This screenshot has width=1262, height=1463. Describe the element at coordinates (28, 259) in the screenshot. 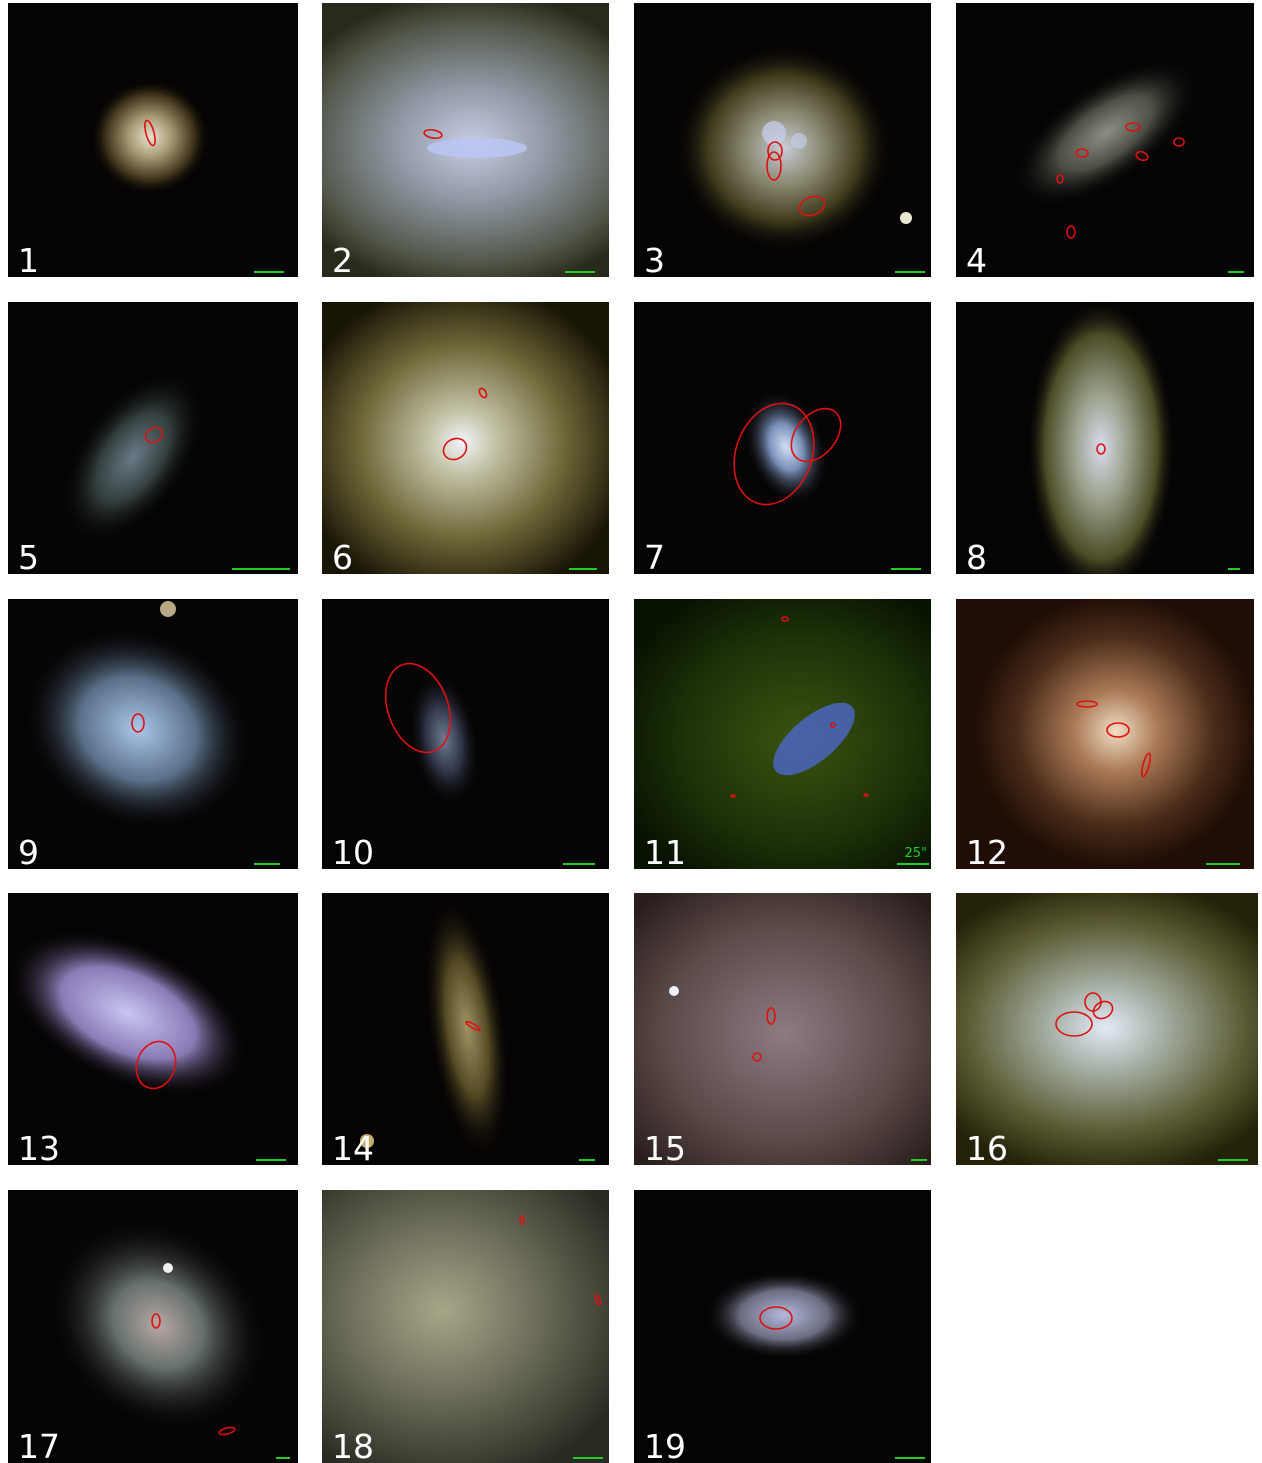

I see `panel-label: 1` at that location.